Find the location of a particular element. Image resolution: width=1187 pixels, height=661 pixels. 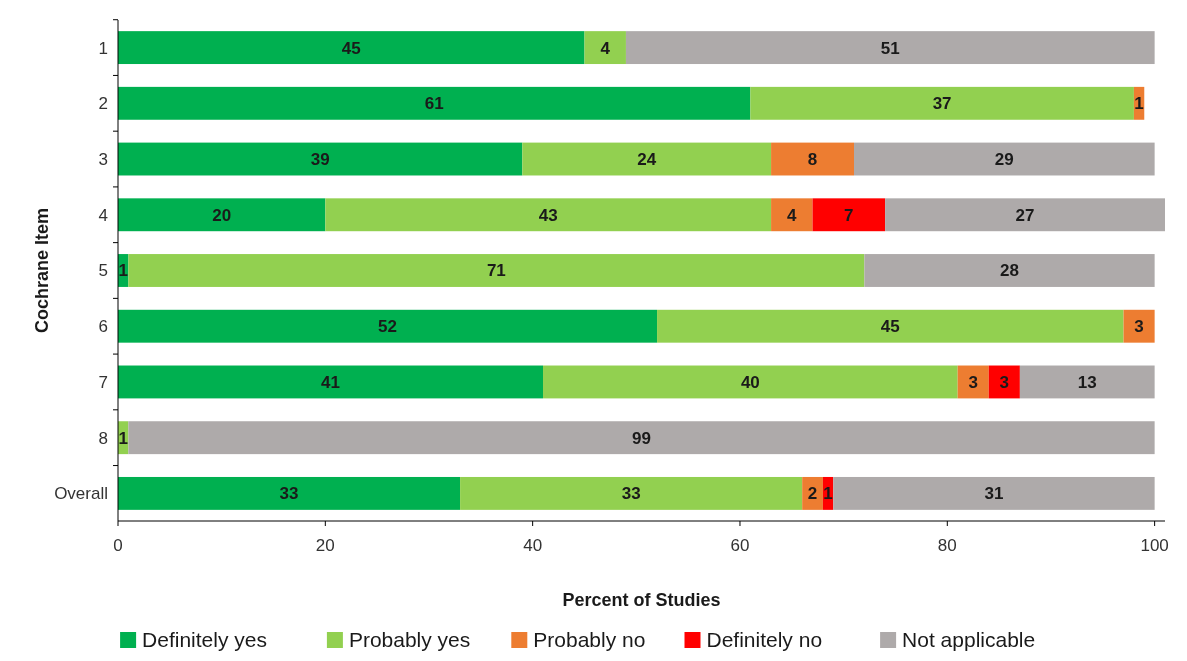

y-tick-label: 2 is located at coordinates (103, 104).